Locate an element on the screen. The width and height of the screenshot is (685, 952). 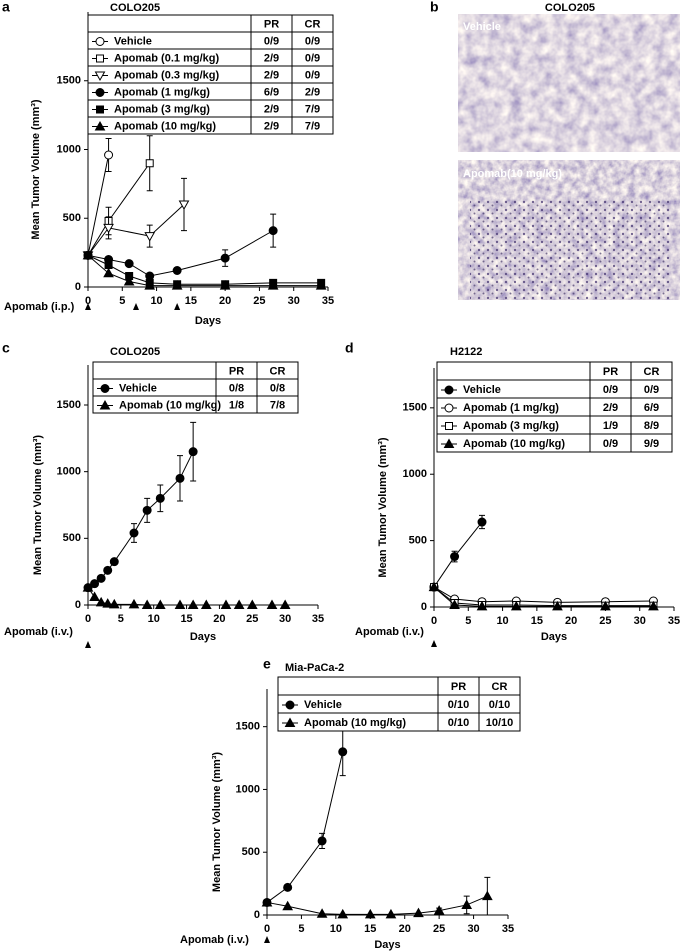
histology-image is located at coordinates (569, 83).